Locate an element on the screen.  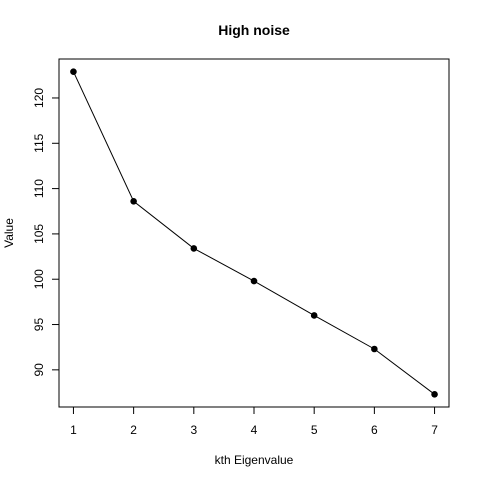
x-axis-label: kth Eigenvalue is located at coordinates (254, 460).